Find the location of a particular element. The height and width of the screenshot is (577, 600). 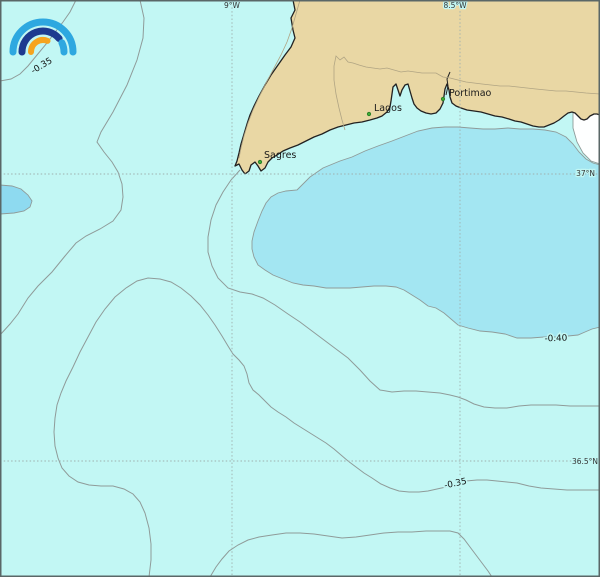

city-label-lagos: Lagos is located at coordinates (388, 108).